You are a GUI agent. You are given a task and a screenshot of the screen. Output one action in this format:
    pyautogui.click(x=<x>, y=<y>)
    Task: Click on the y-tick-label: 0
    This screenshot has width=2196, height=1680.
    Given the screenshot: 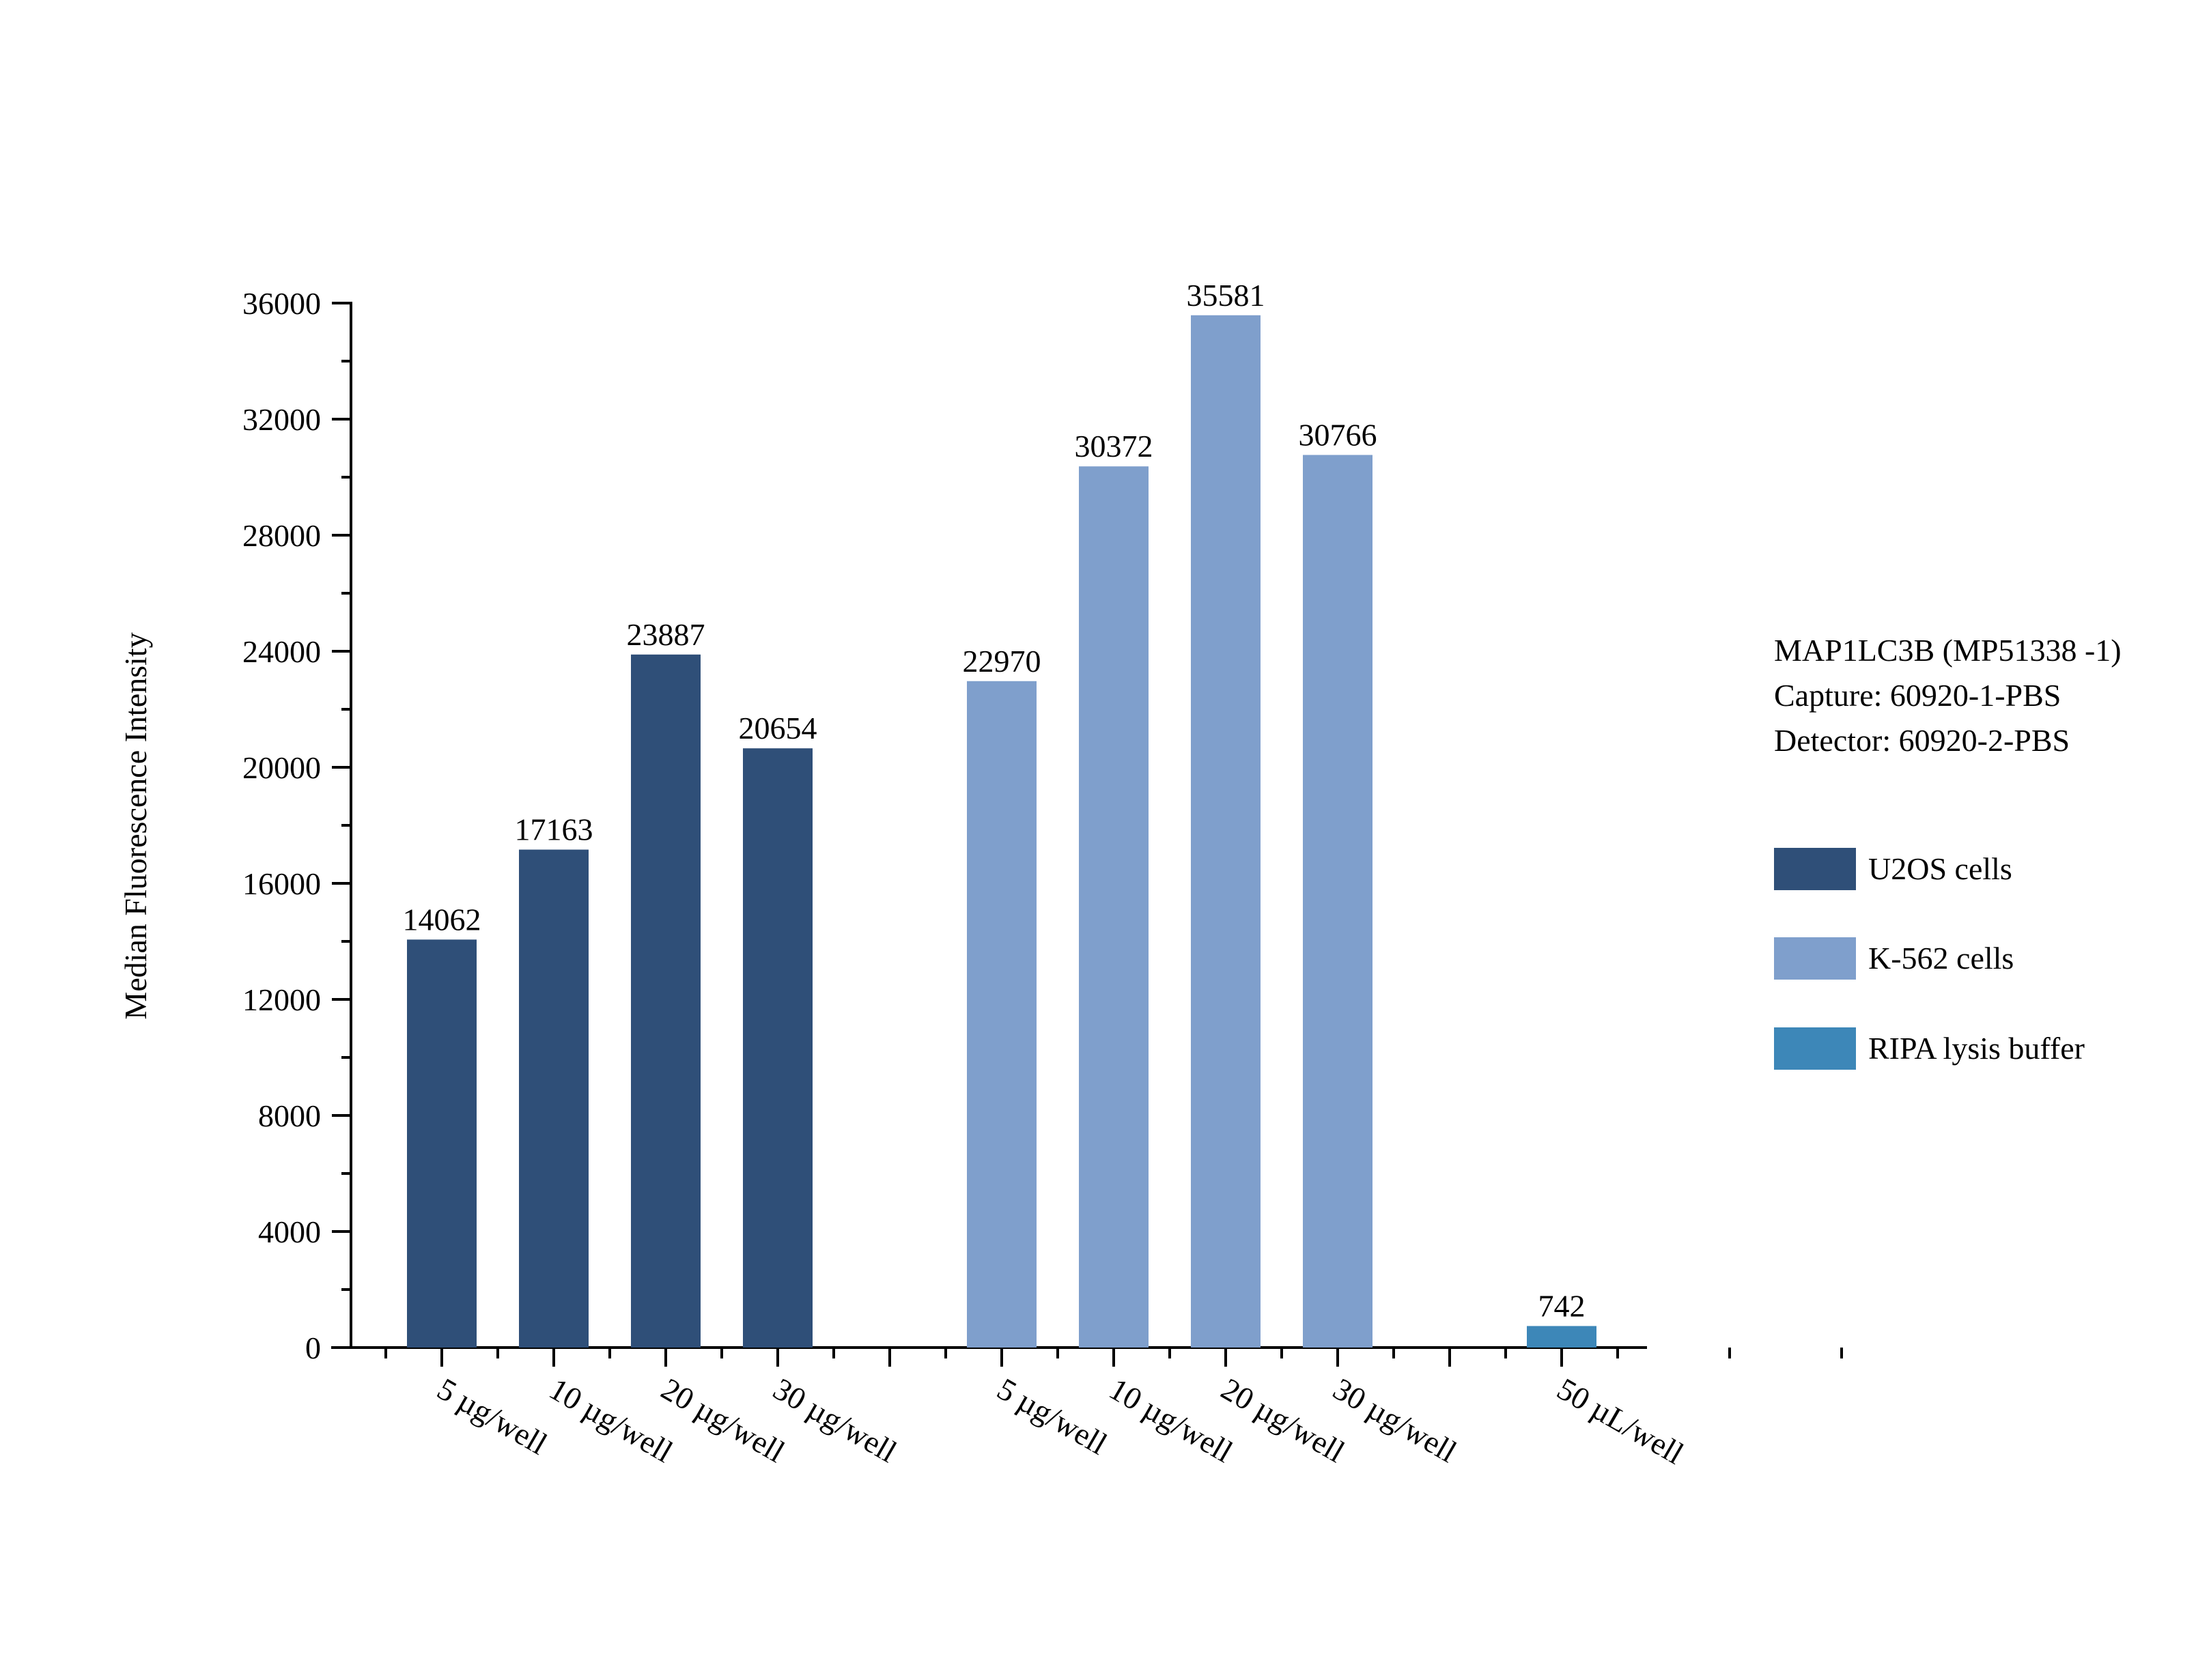 What is the action you would take?
    pyautogui.click(x=313, y=1347)
    